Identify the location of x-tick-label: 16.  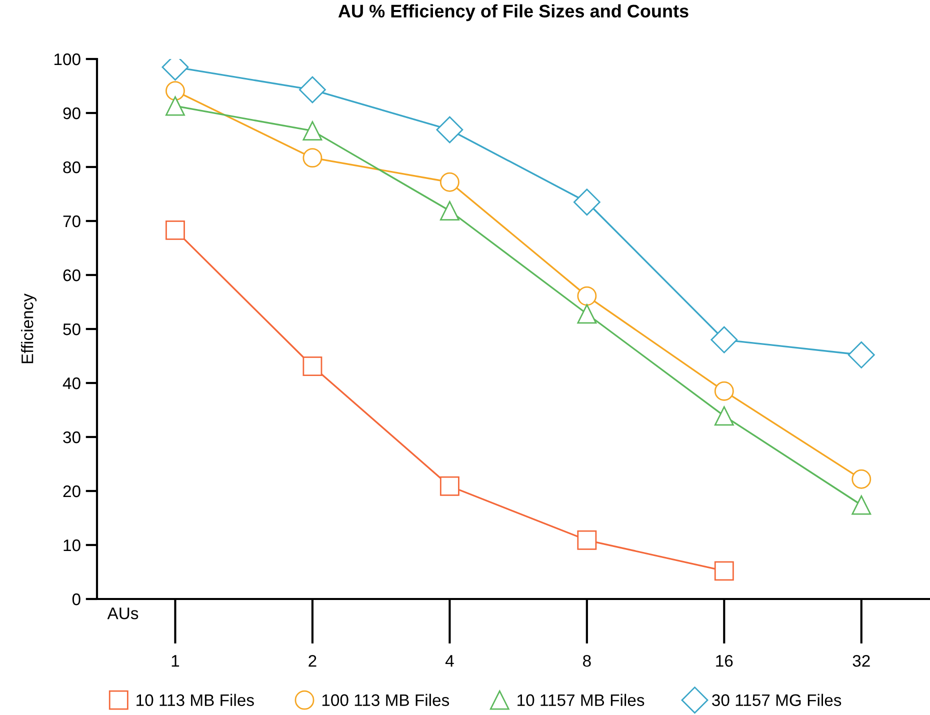
(724, 660).